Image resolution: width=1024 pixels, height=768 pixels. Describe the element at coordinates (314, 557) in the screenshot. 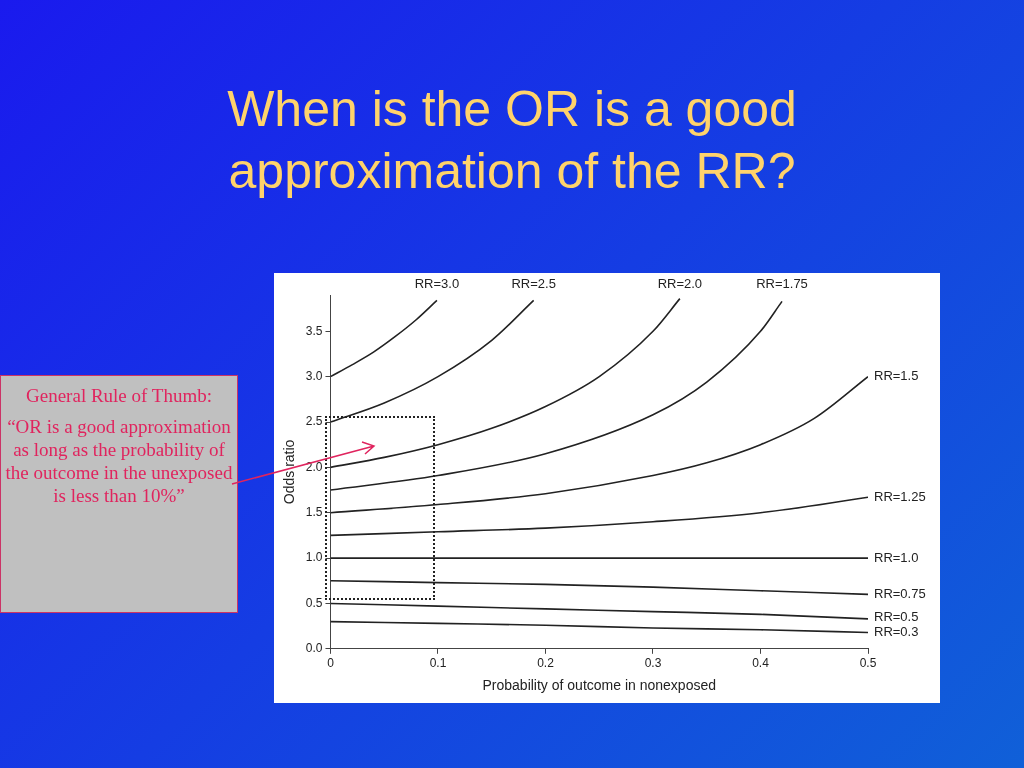

I see `y-tick-label: 1.0` at that location.